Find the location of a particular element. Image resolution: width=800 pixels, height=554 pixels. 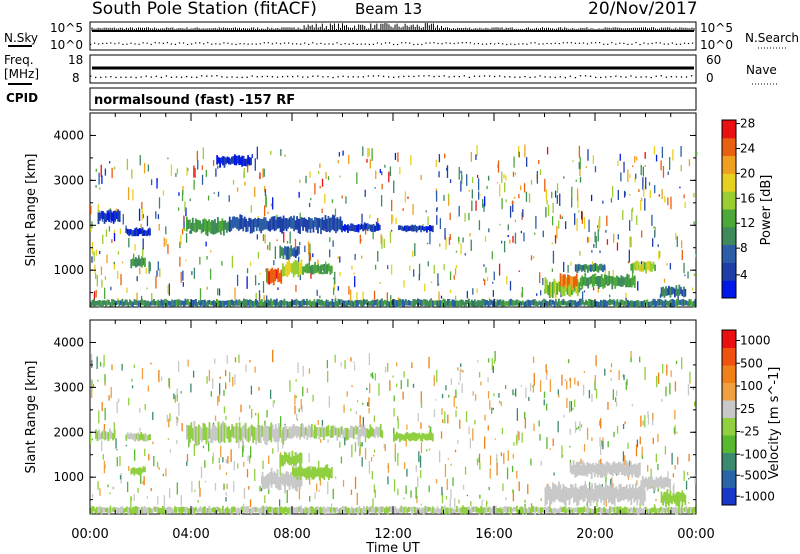

velocity-colorbar-tick-1: 500 is located at coordinates (751, 363).